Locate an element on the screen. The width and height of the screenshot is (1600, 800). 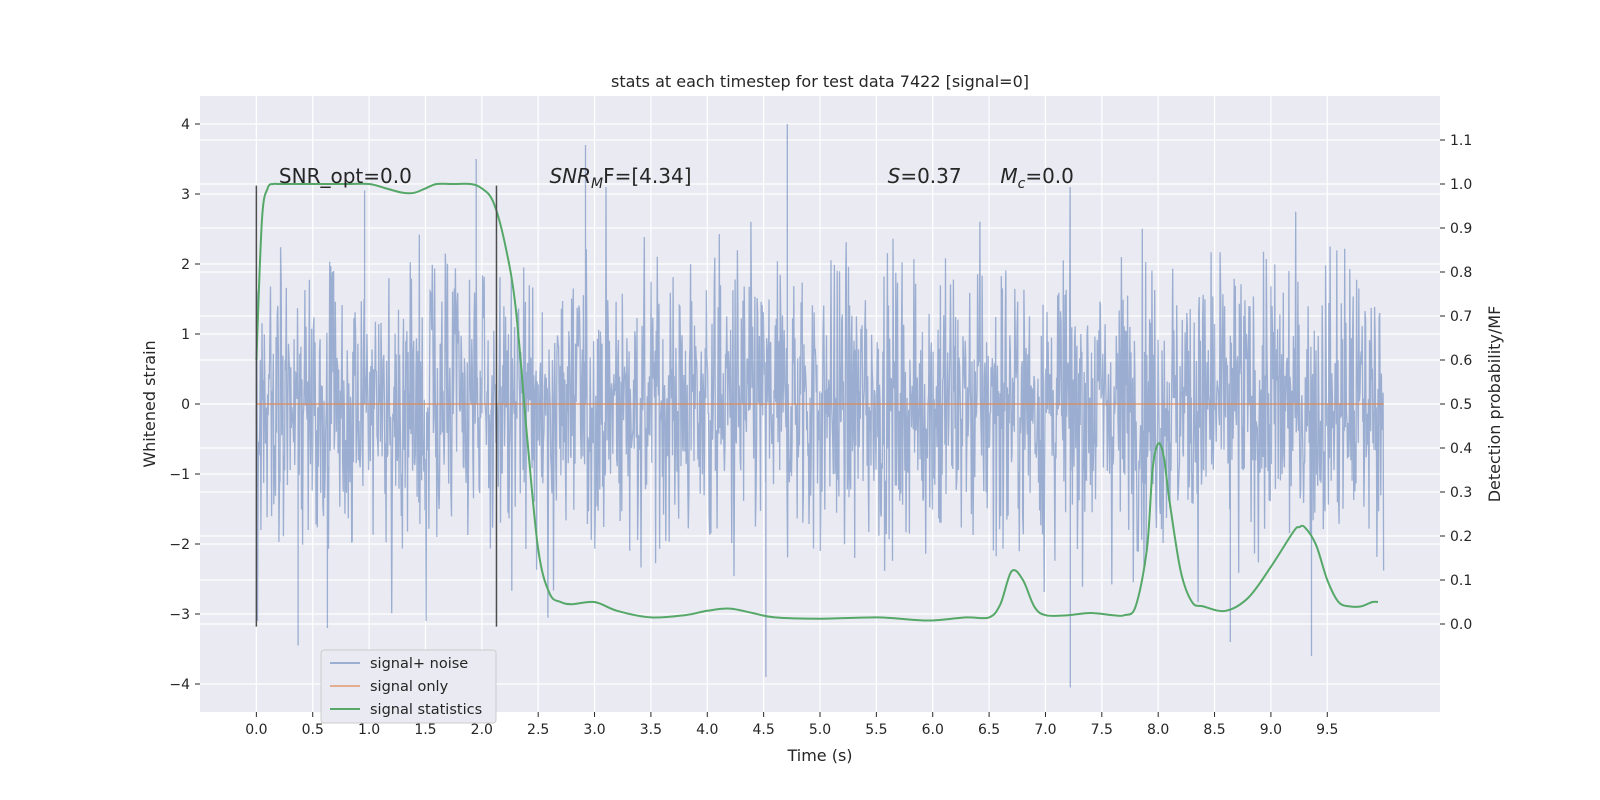
x-tick-label: 6.5 is located at coordinates (989, 730).